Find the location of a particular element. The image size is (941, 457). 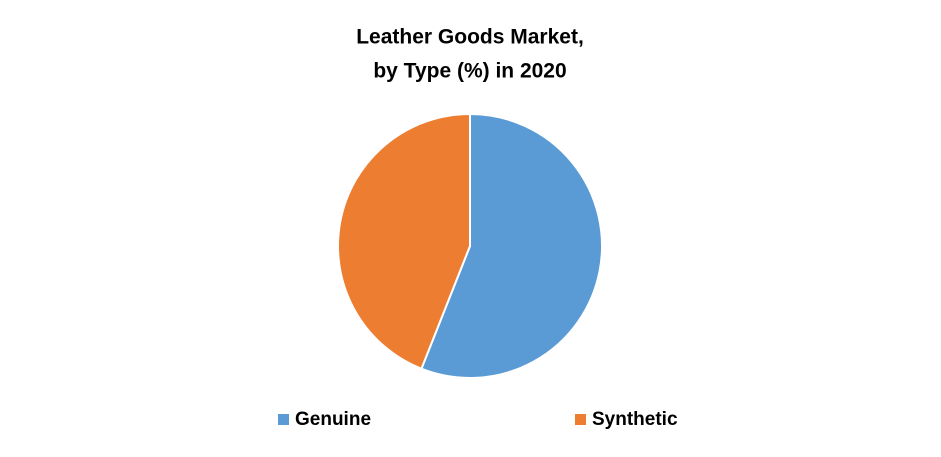

chart-title: Leather Goods Market, is located at coordinates (470, 37).